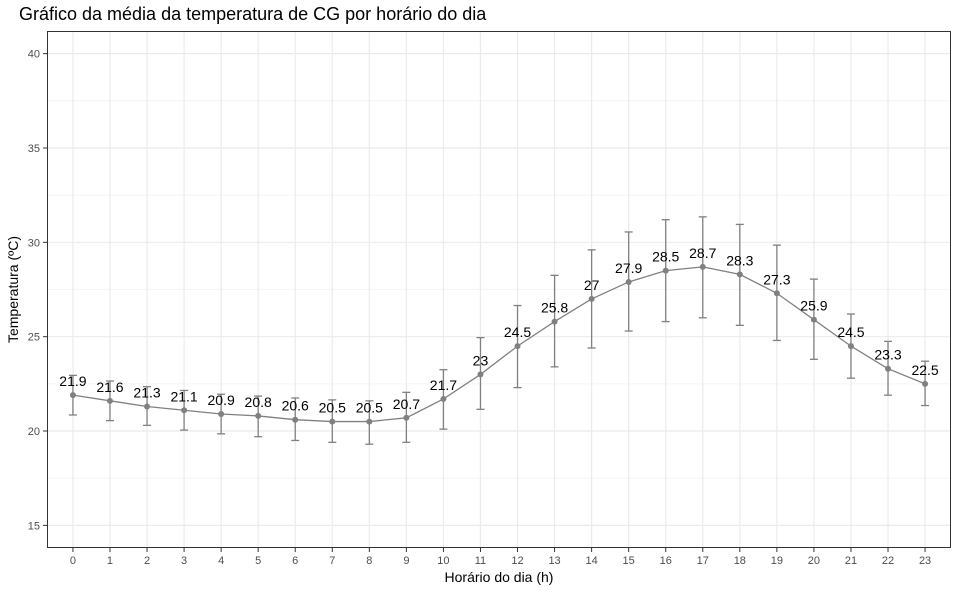 Image resolution: width=960 pixels, height=593 pixels. What do you see at coordinates (480, 561) in the screenshot?
I see `x-tick-label: 11` at bounding box center [480, 561].